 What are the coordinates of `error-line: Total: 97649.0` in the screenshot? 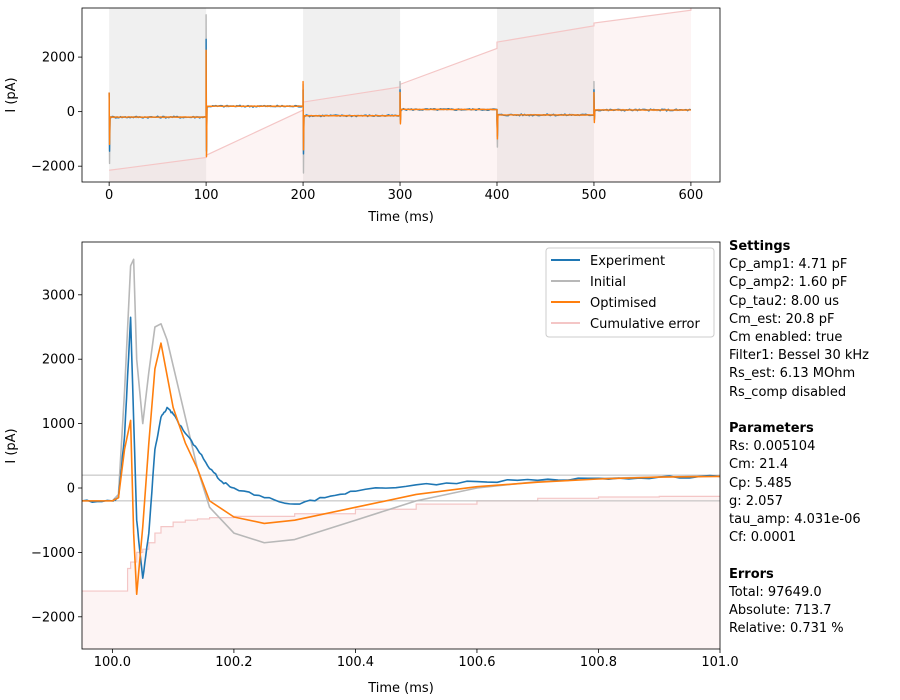 It's located at (775, 592).